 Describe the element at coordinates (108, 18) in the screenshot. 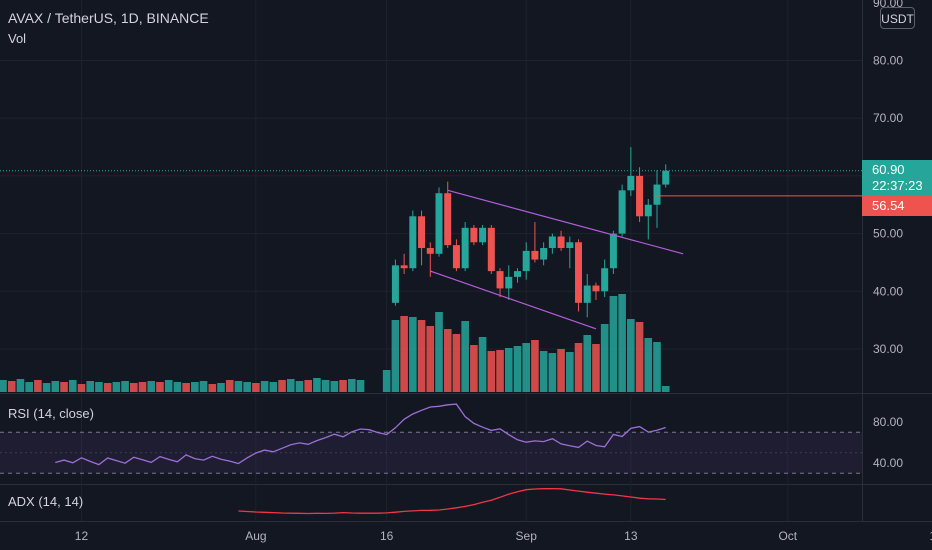

I see `symbol-legend: AVAX / TetherUS, 1D, BINANCE` at that location.